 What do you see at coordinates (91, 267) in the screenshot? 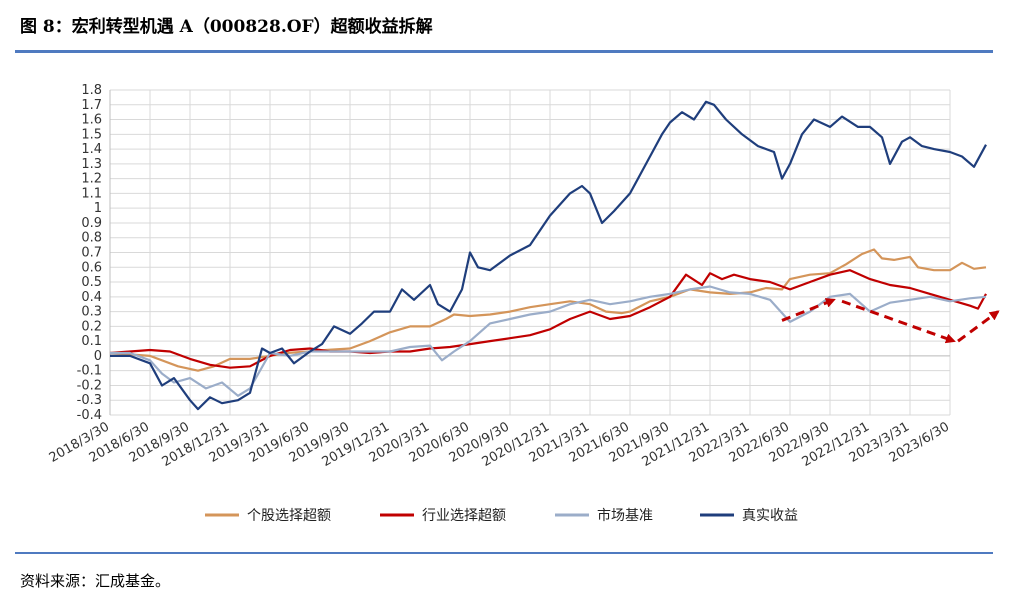
I see `y-tick-label: 0.6` at bounding box center [91, 267].